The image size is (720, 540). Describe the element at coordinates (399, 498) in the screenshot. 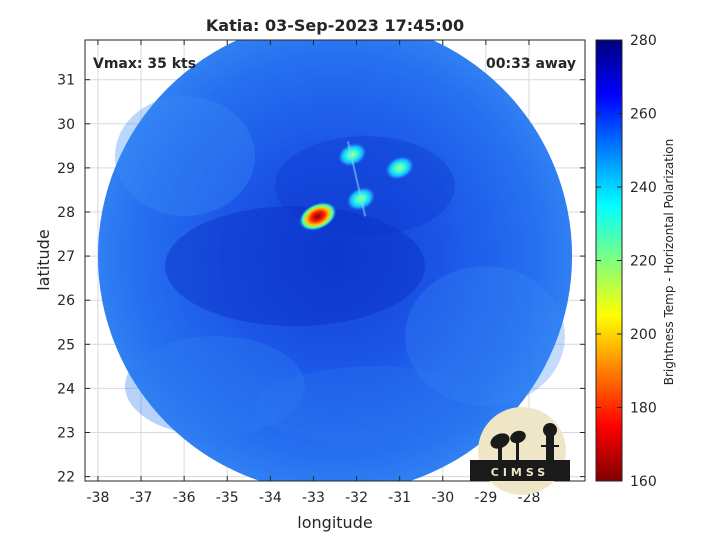

I see `x-tick-label: -31` at that location.